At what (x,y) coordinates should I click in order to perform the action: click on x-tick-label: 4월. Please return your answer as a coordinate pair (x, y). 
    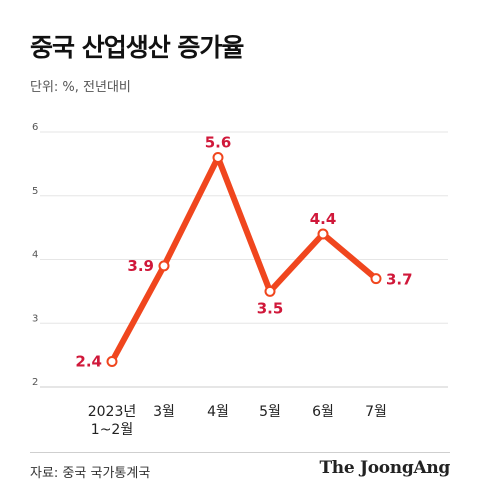
    Looking at the image, I should click on (218, 412).